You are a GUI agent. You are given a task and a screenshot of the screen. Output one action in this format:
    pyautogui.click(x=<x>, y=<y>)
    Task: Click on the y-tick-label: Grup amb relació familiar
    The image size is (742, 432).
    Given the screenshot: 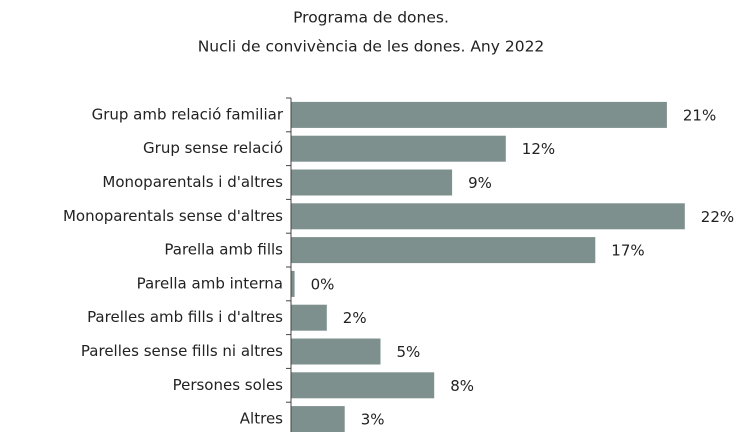 What is the action you would take?
    pyautogui.click(x=188, y=114)
    